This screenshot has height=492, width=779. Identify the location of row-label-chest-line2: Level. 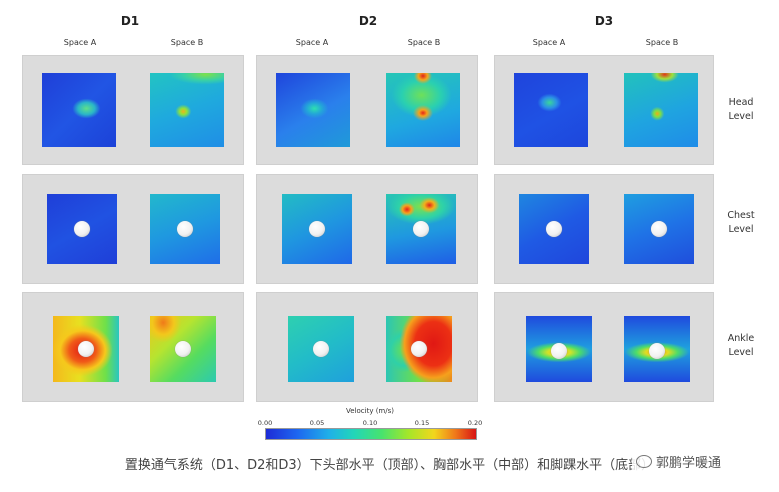
(741, 229).